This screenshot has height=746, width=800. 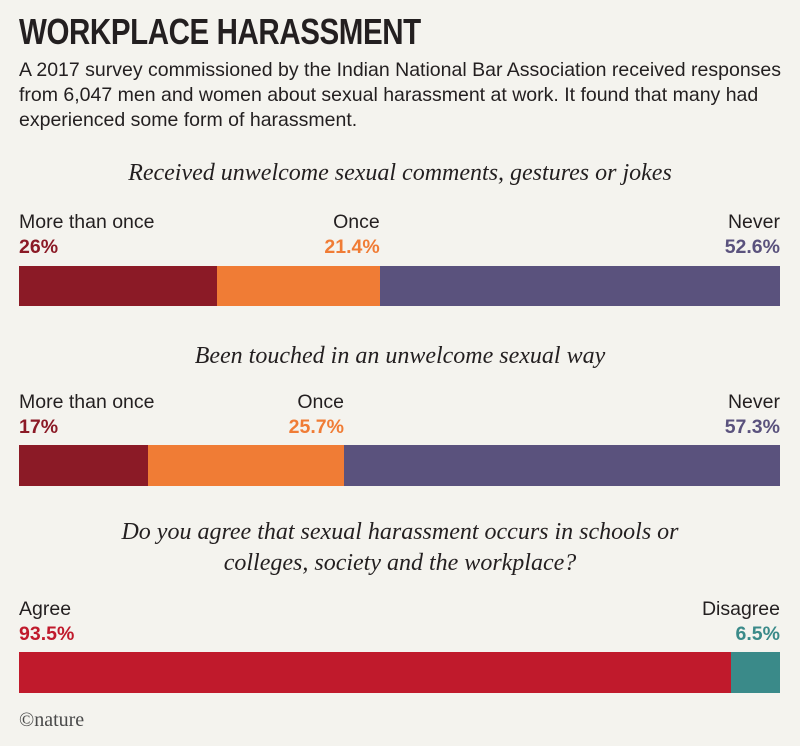 What do you see at coordinates (39, 427) in the screenshot?
I see `segment-value-more-than-once: 17%` at bounding box center [39, 427].